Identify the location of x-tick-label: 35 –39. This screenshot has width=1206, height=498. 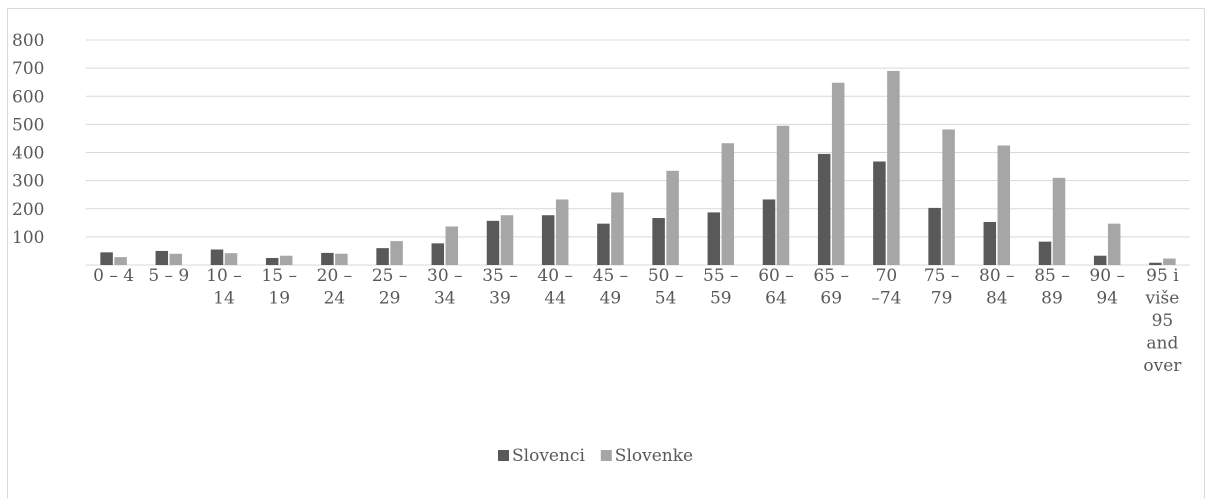
(500, 287).